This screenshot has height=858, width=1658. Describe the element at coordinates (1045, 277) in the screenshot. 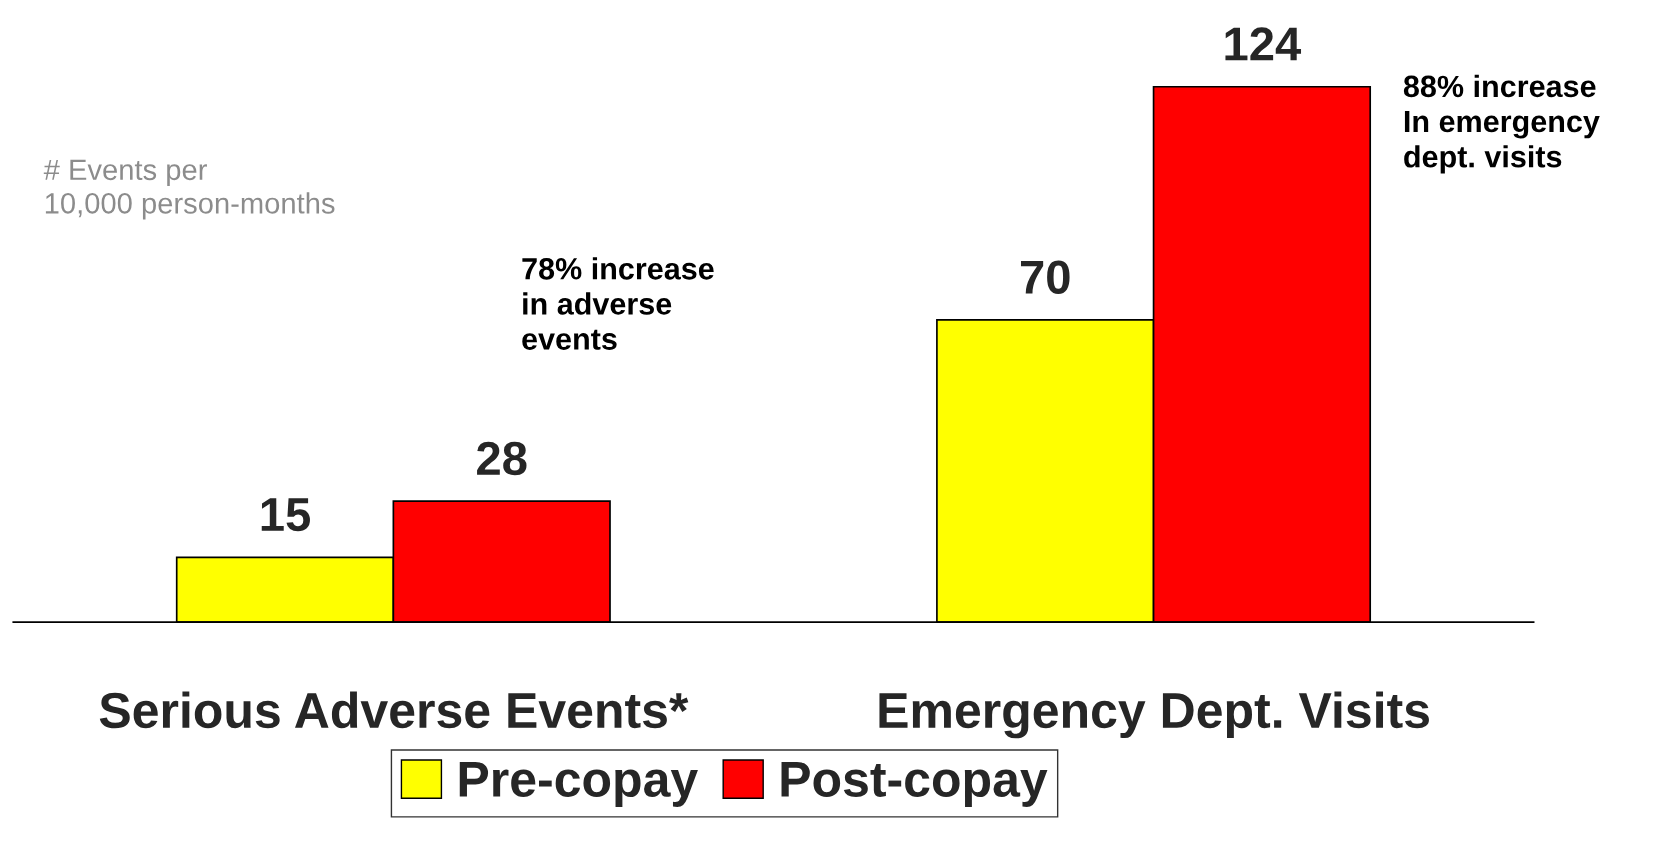

I see `data-label: 70` at that location.